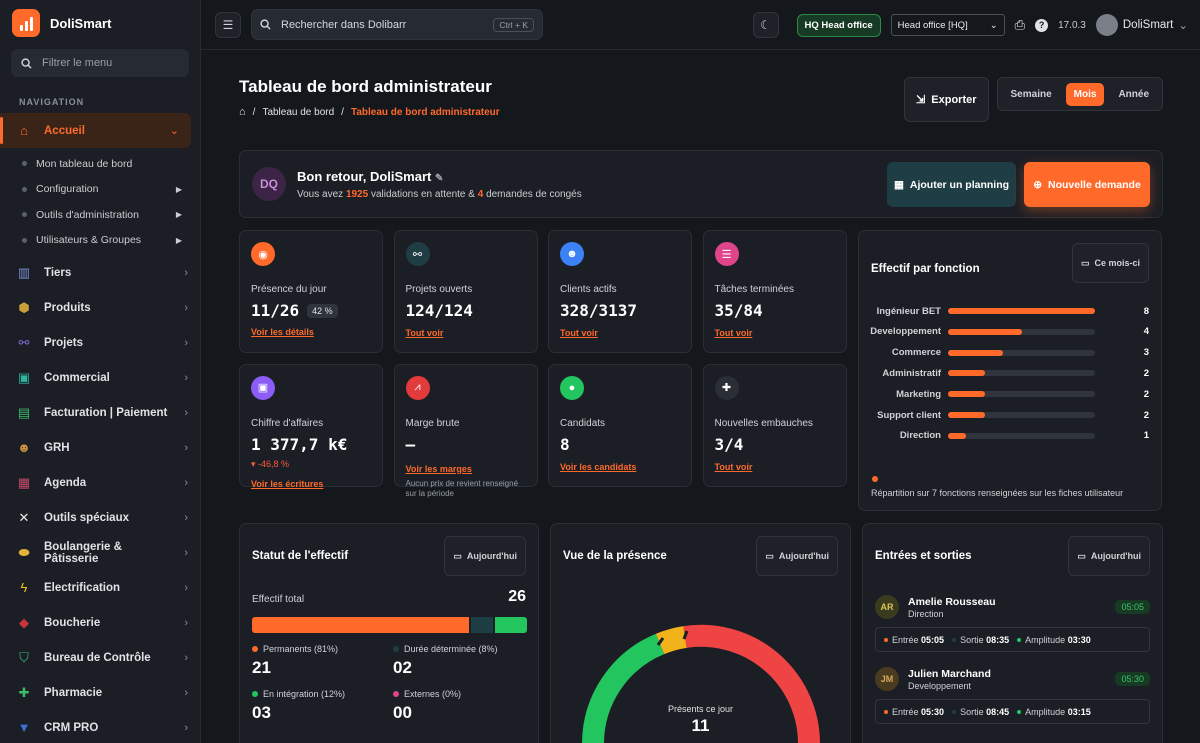 Image resolution: width=1200 pixels, height=743 pixels. I want to click on statut-legend: Permanents (81%), so click(295, 649).